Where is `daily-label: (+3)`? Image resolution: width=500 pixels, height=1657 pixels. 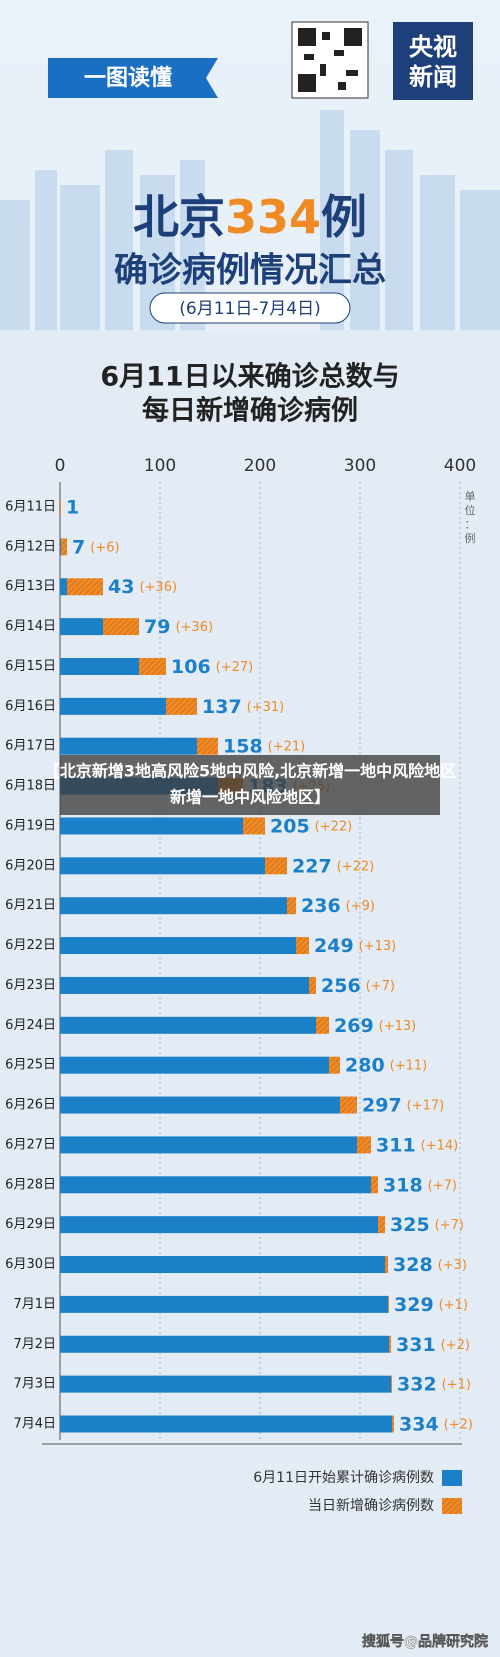 daily-label: (+3) is located at coordinates (452, 1265).